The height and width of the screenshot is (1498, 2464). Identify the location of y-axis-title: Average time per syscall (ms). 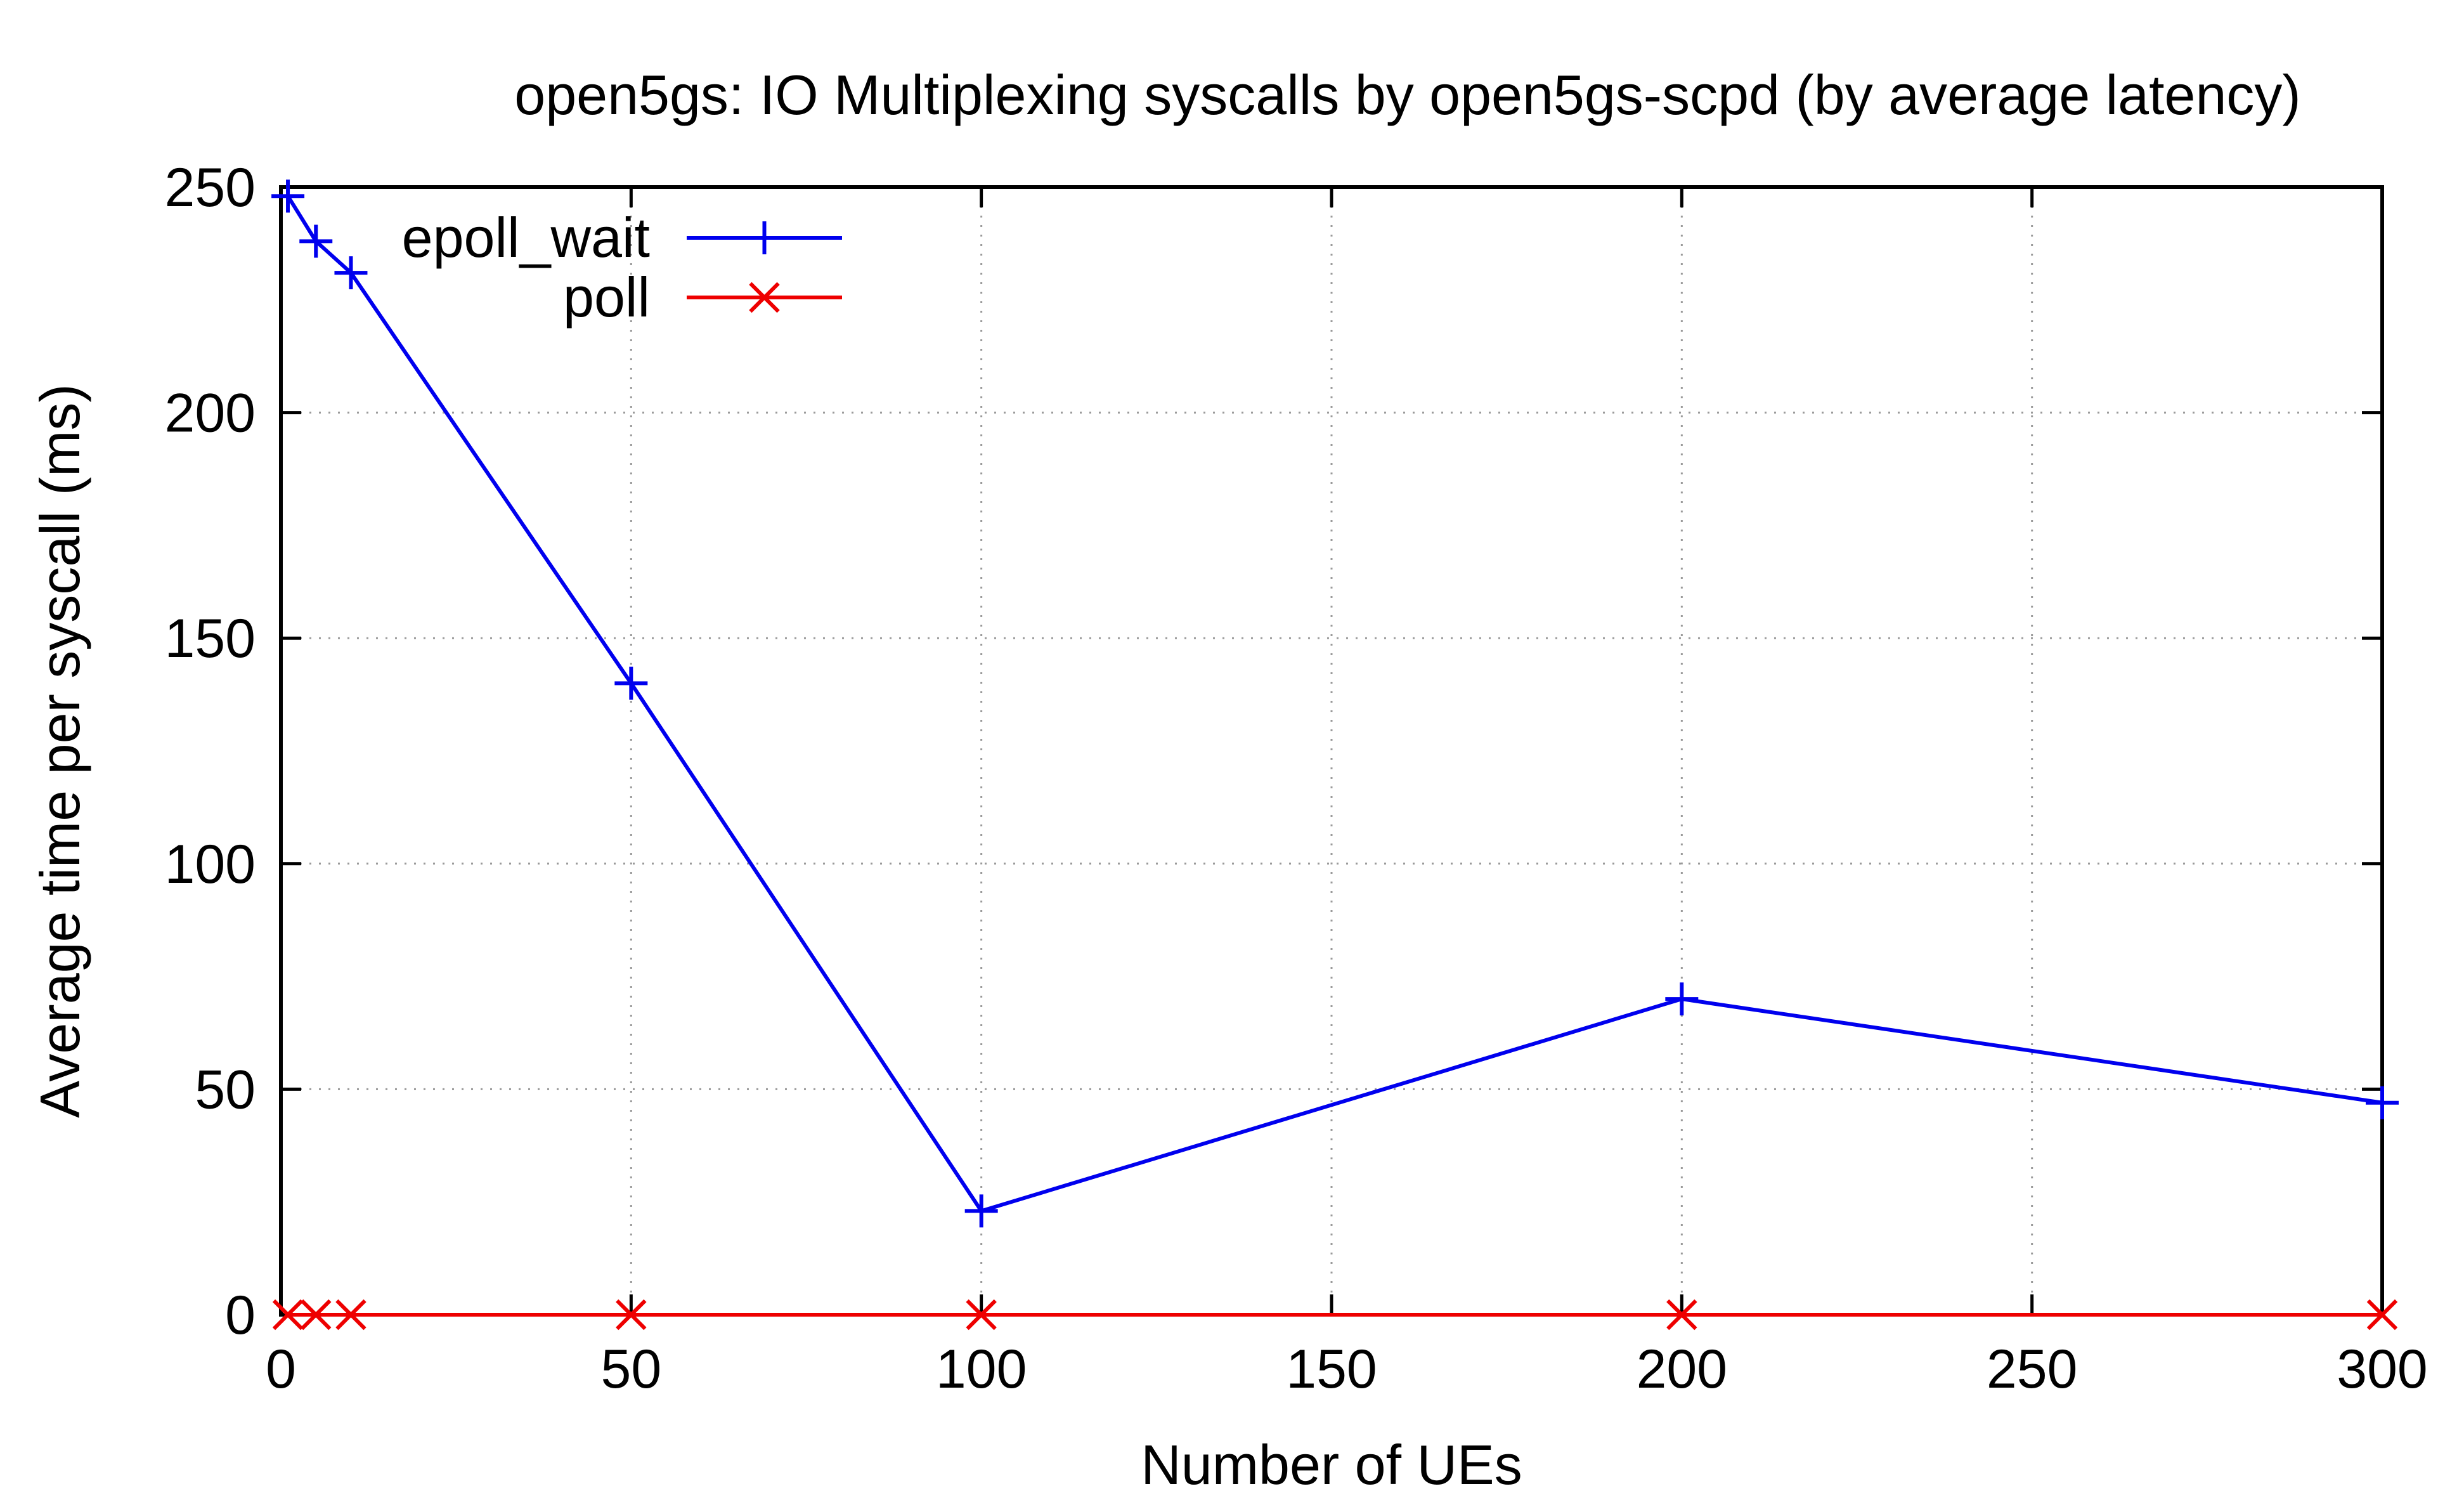
(60, 750).